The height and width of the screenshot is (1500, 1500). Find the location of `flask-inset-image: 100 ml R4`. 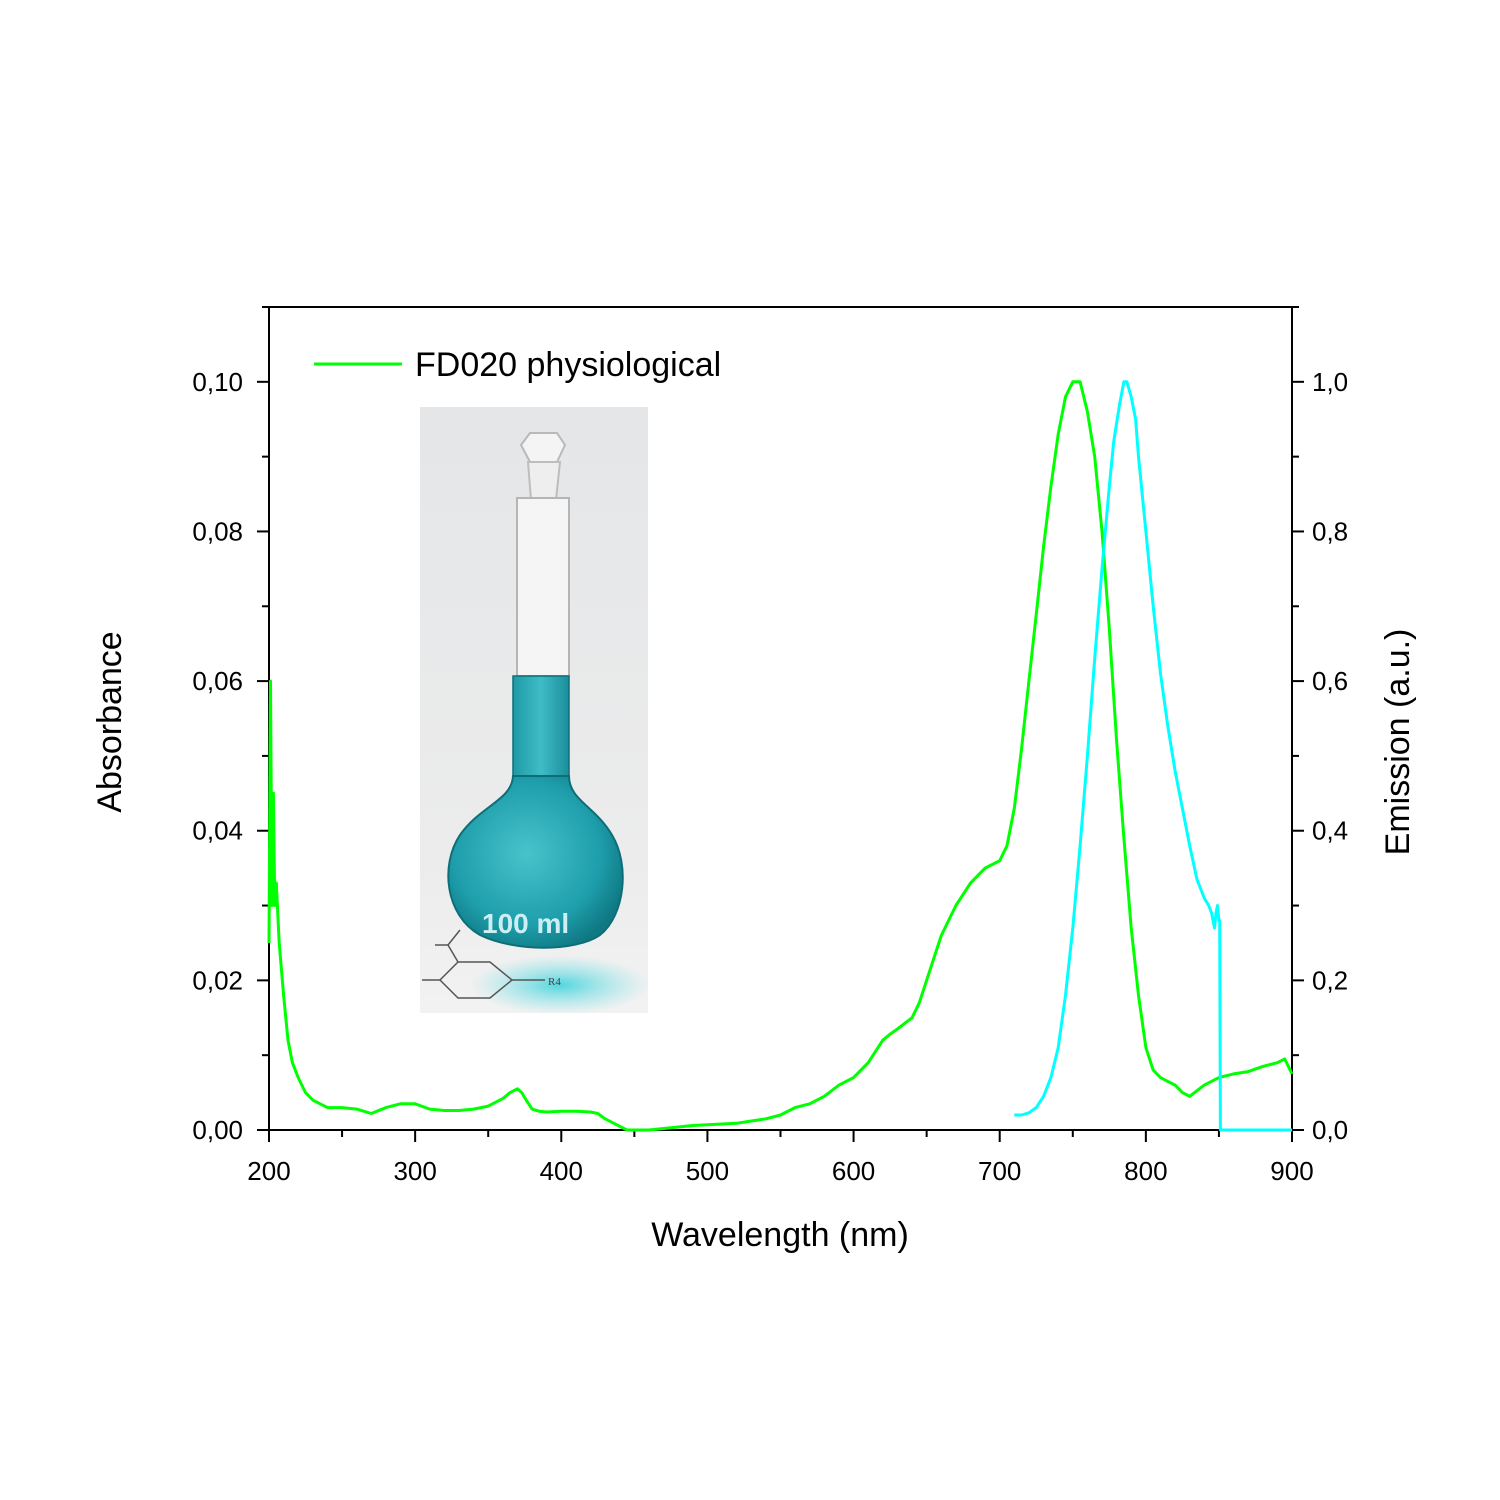

flask-inset-image: 100 ml R4 is located at coordinates (535, 711).